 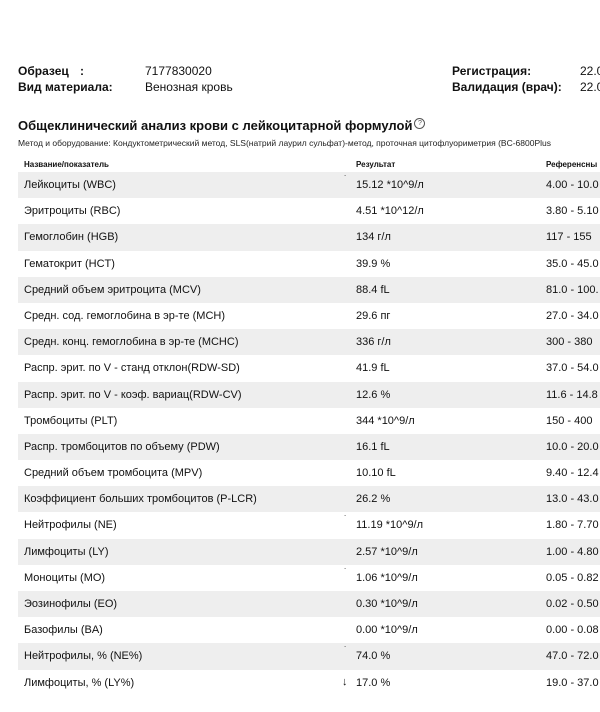 I want to click on row-reference: 11.6 - 14.8, so click(x=572, y=394).